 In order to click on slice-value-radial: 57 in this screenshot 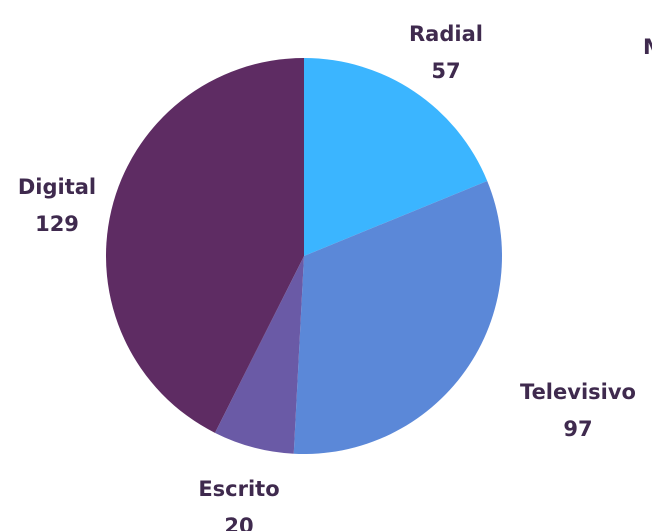, I will do `click(445, 71)`.